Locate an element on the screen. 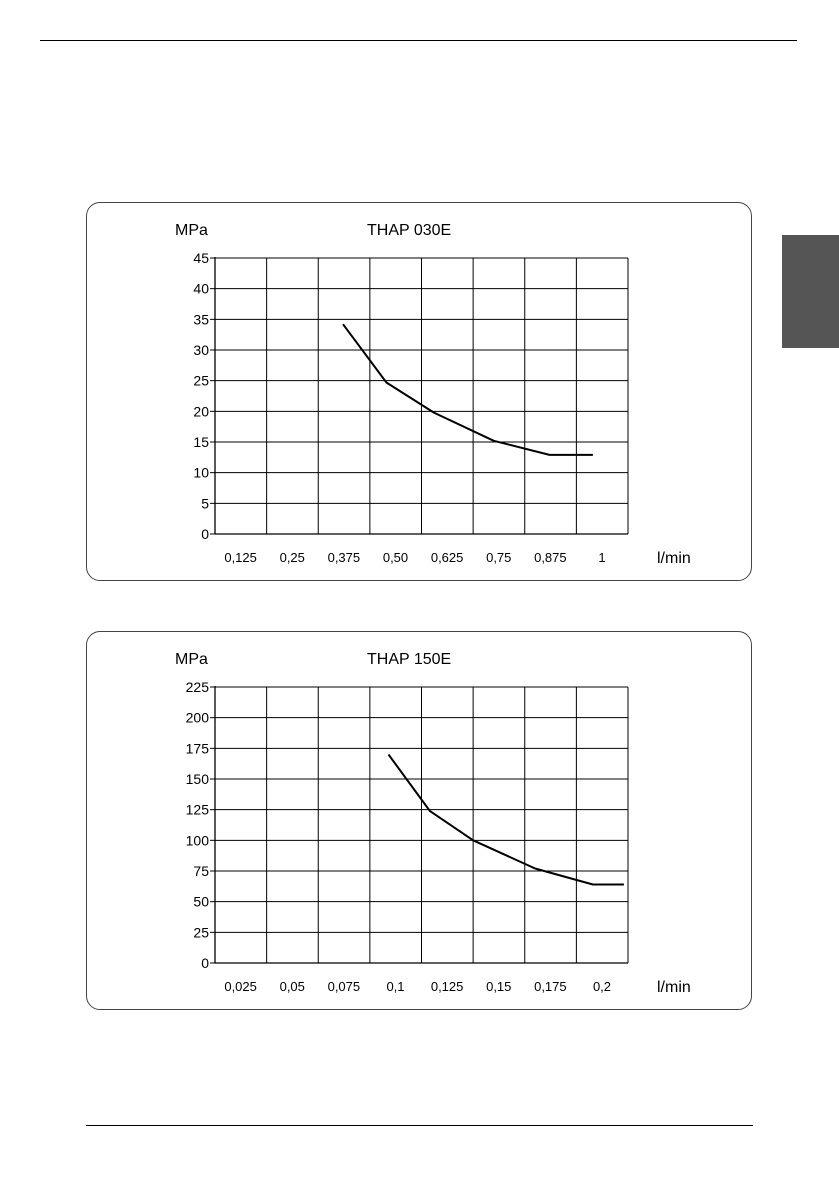 This screenshot has width=839, height=1191. x-tick-label: 0,25 is located at coordinates (292, 557).